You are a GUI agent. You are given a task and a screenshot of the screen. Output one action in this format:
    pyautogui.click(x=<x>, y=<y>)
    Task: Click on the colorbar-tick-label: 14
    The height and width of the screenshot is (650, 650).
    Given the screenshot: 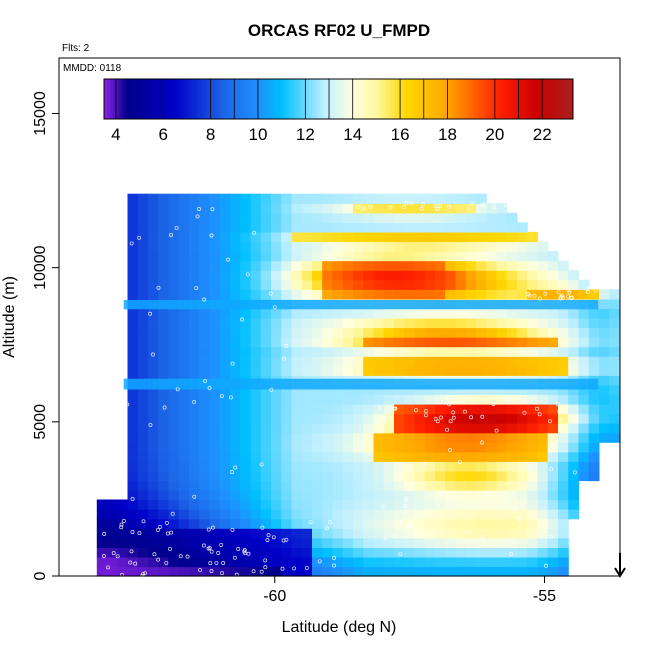 What is the action you would take?
    pyautogui.click(x=352, y=134)
    